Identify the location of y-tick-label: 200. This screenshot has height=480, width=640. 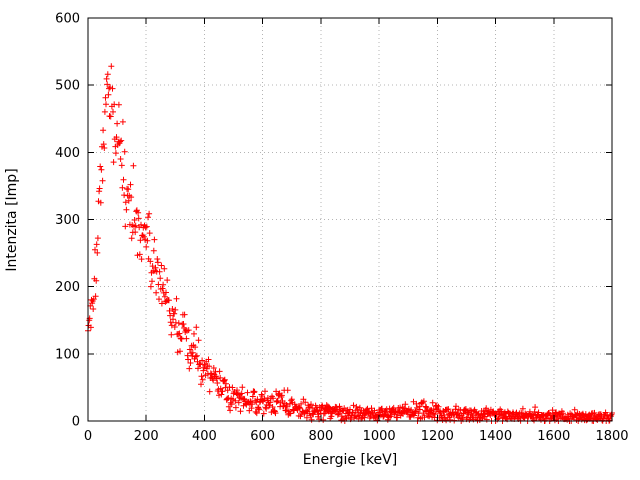
(67, 287).